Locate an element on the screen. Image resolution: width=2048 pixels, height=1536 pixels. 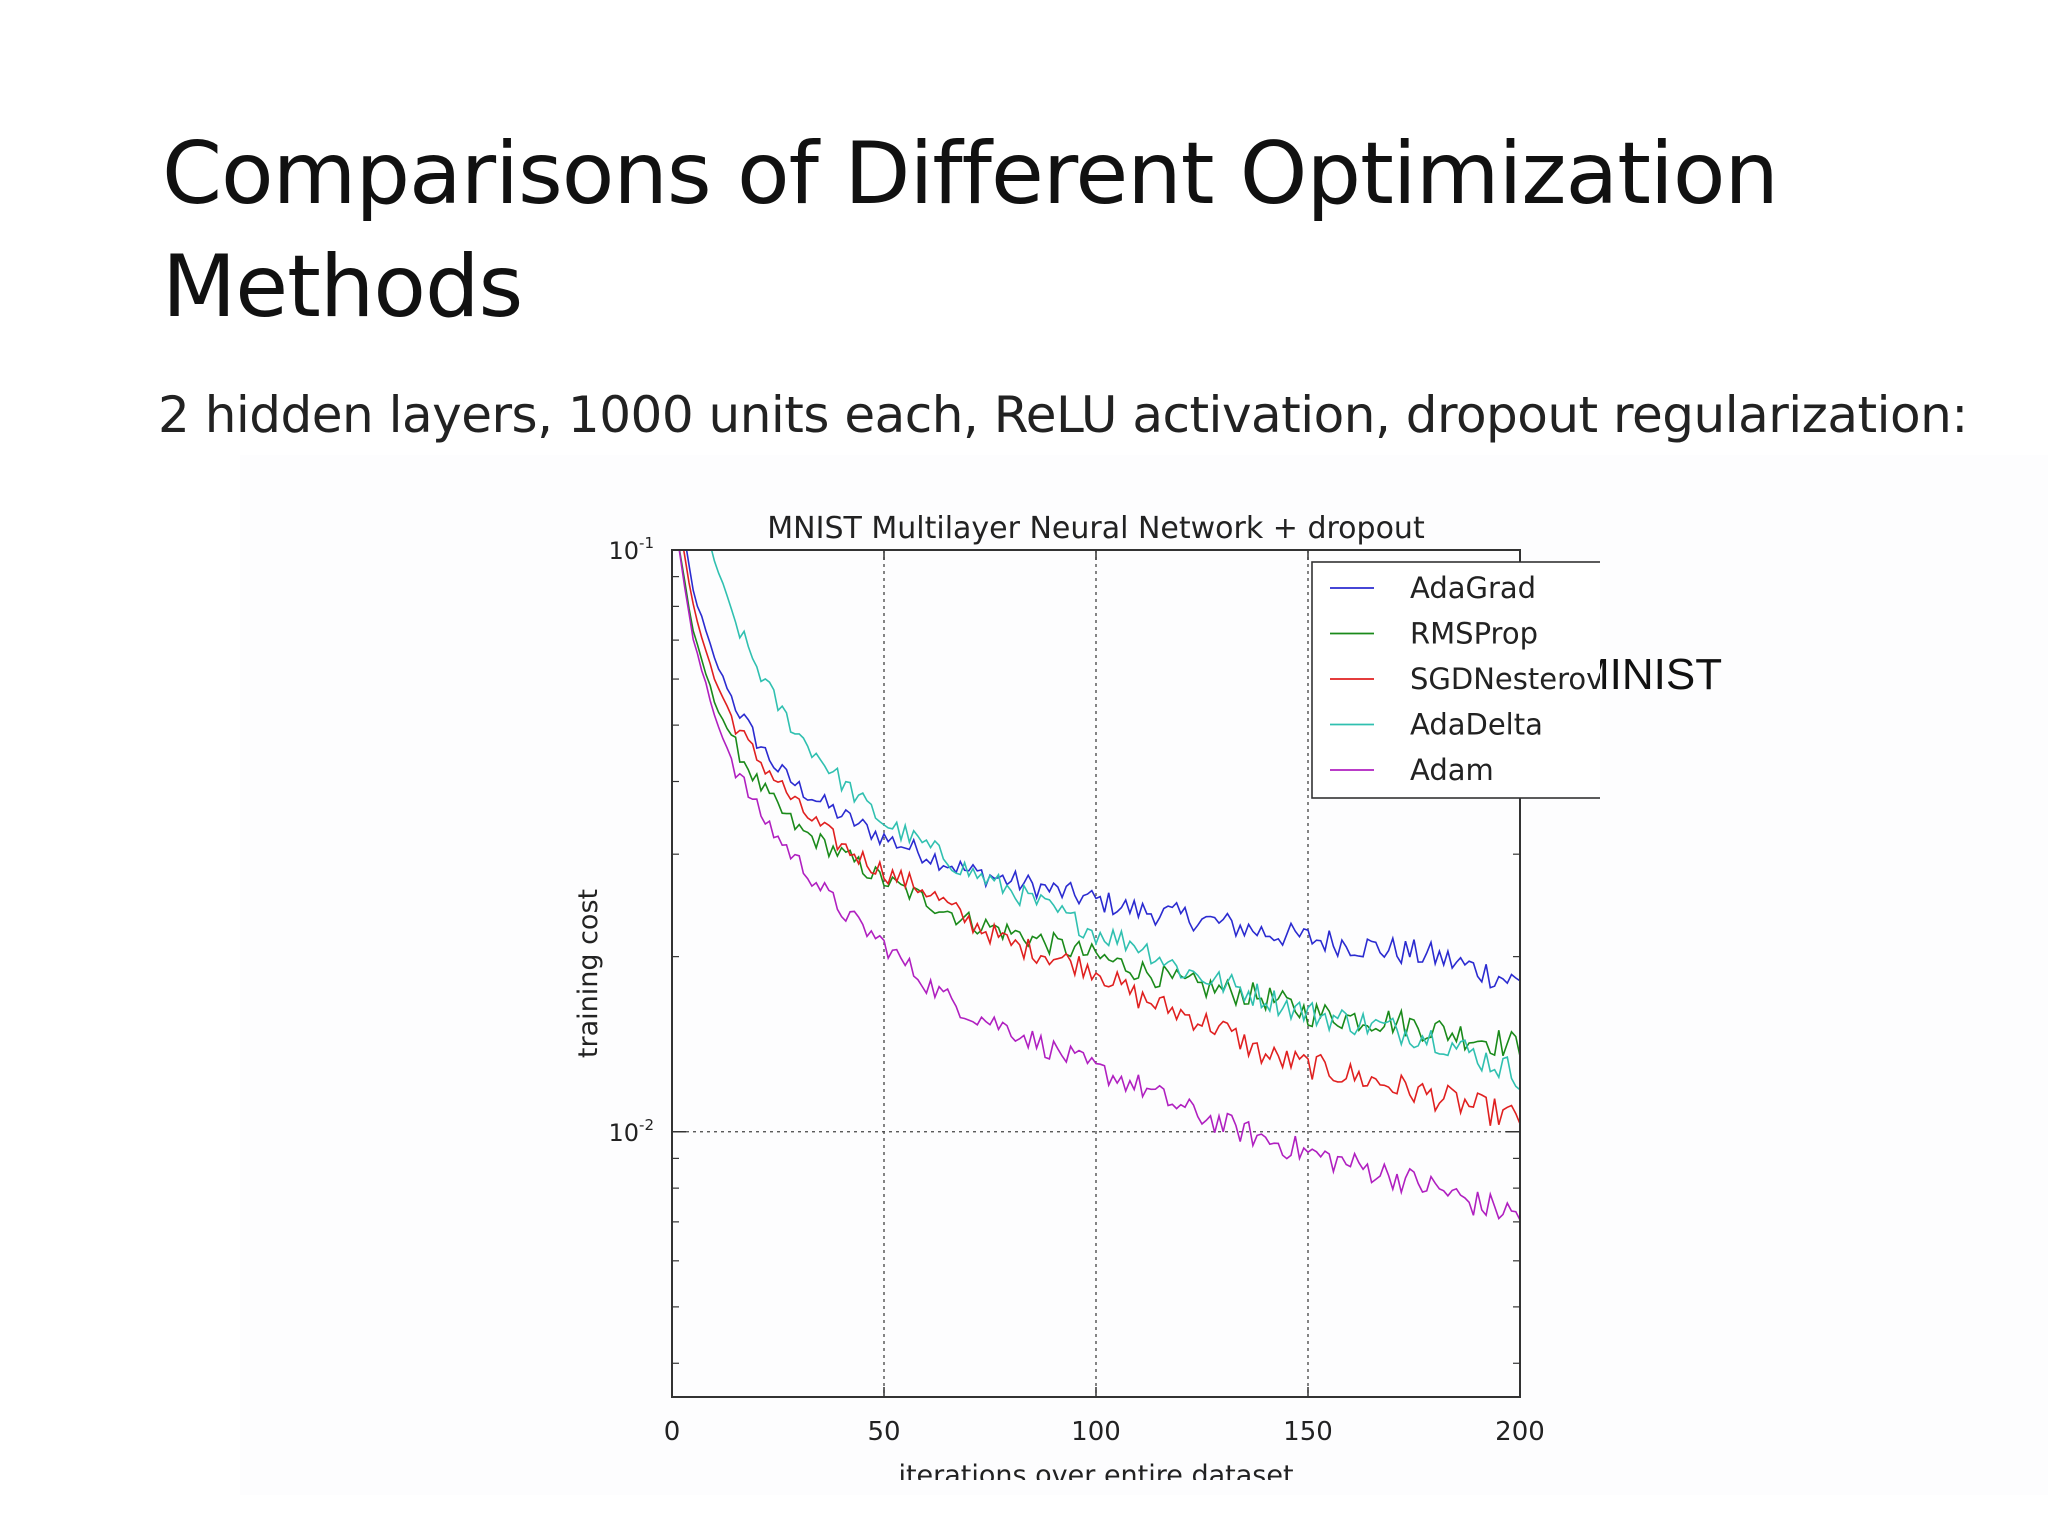
series-line-adadelta is located at coordinates (1115, 820).